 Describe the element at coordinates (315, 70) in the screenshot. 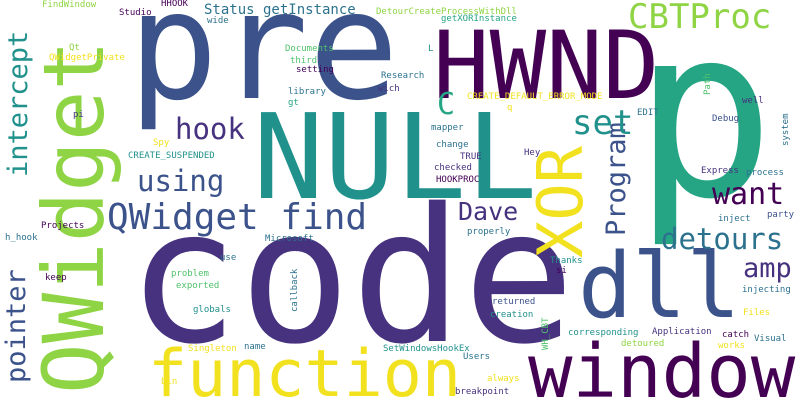

I see `word-setting: setting` at that location.